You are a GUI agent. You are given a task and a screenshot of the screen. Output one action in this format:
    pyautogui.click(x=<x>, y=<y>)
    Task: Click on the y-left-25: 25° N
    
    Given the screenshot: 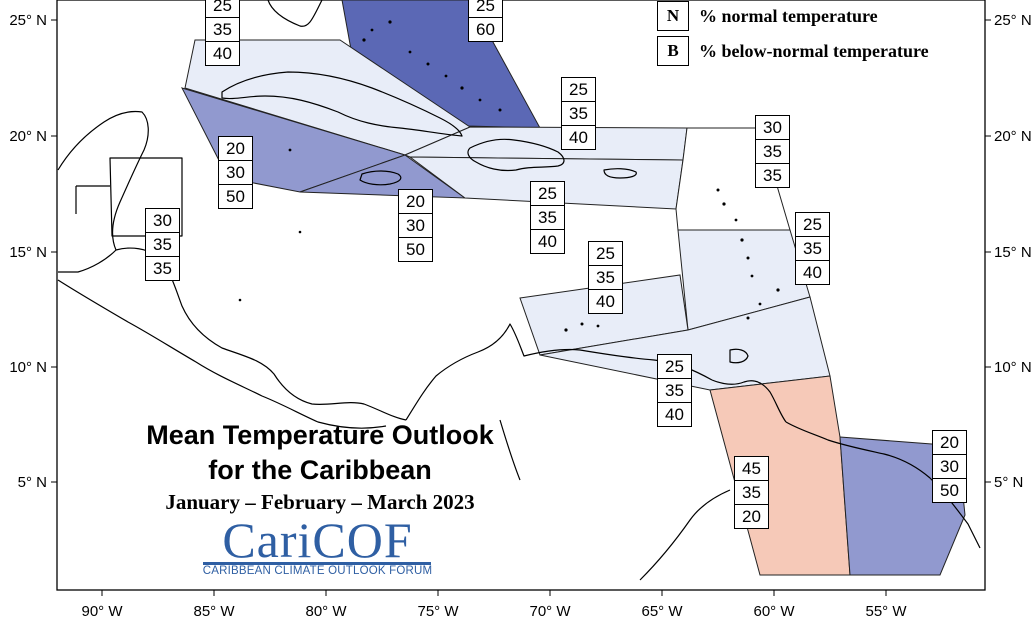 What is the action you would take?
    pyautogui.click(x=28, y=20)
    